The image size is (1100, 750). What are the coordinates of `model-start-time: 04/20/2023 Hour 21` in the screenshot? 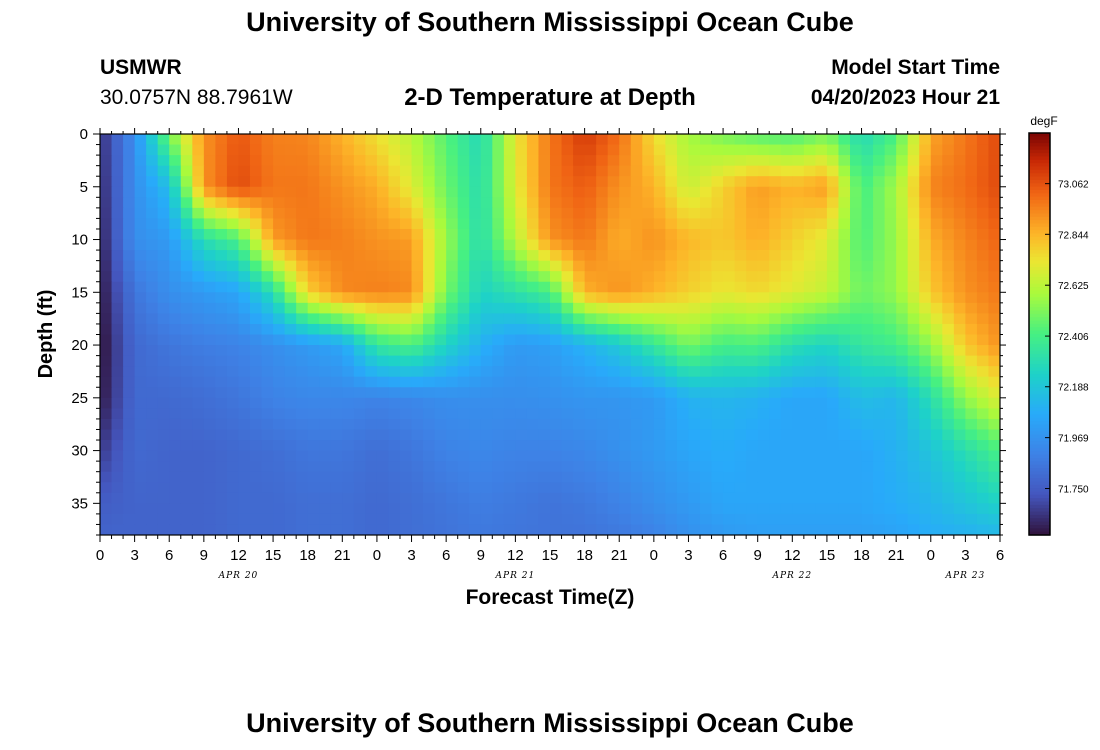 It's located at (905, 97).